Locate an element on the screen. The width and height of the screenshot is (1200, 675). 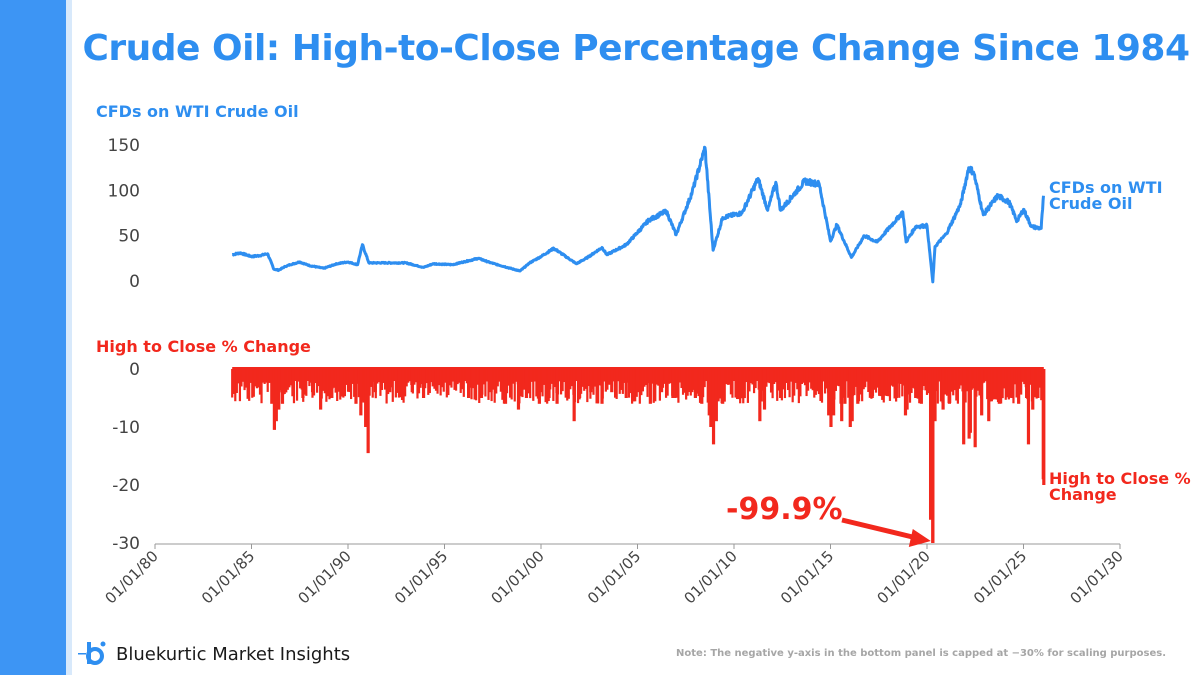
annotation-arrow-head is located at coordinates (919, 538).